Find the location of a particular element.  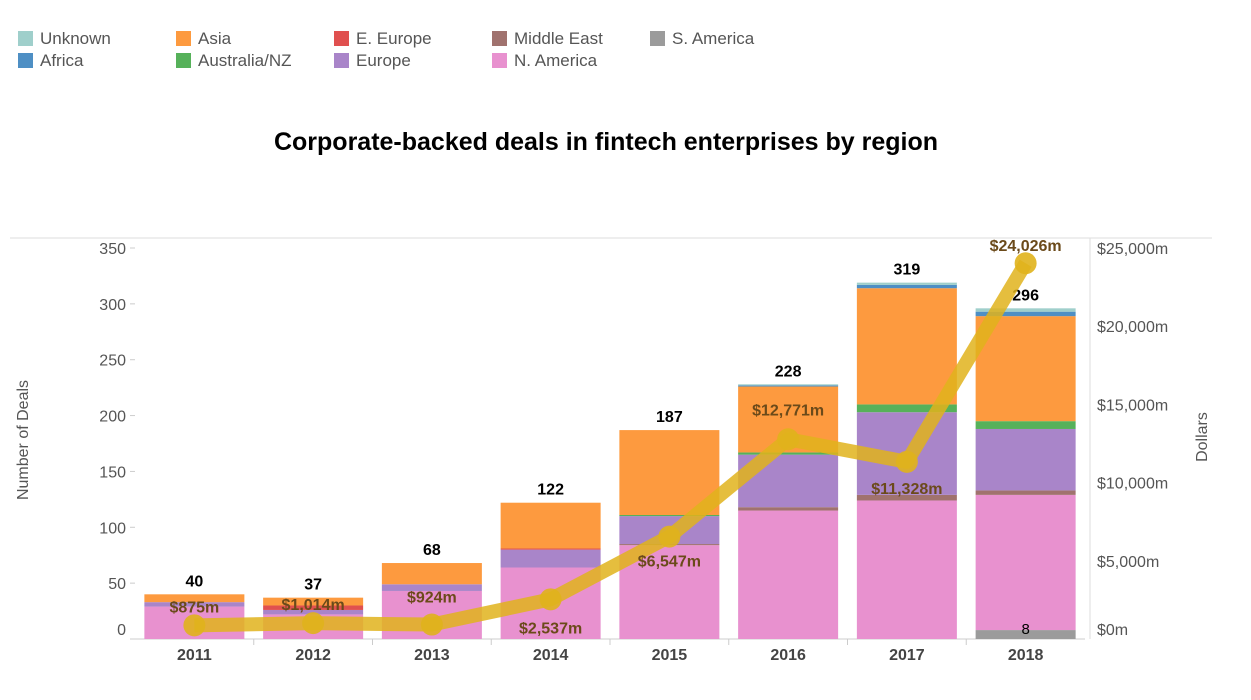

x-tick-label: 2016 is located at coordinates (788, 655).